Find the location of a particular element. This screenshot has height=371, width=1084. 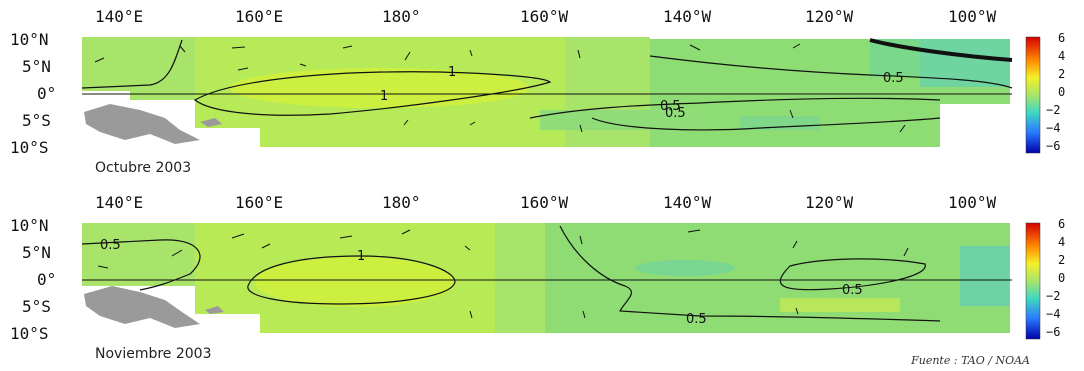

month-label: Noviembre 2003 is located at coordinates (153, 354).